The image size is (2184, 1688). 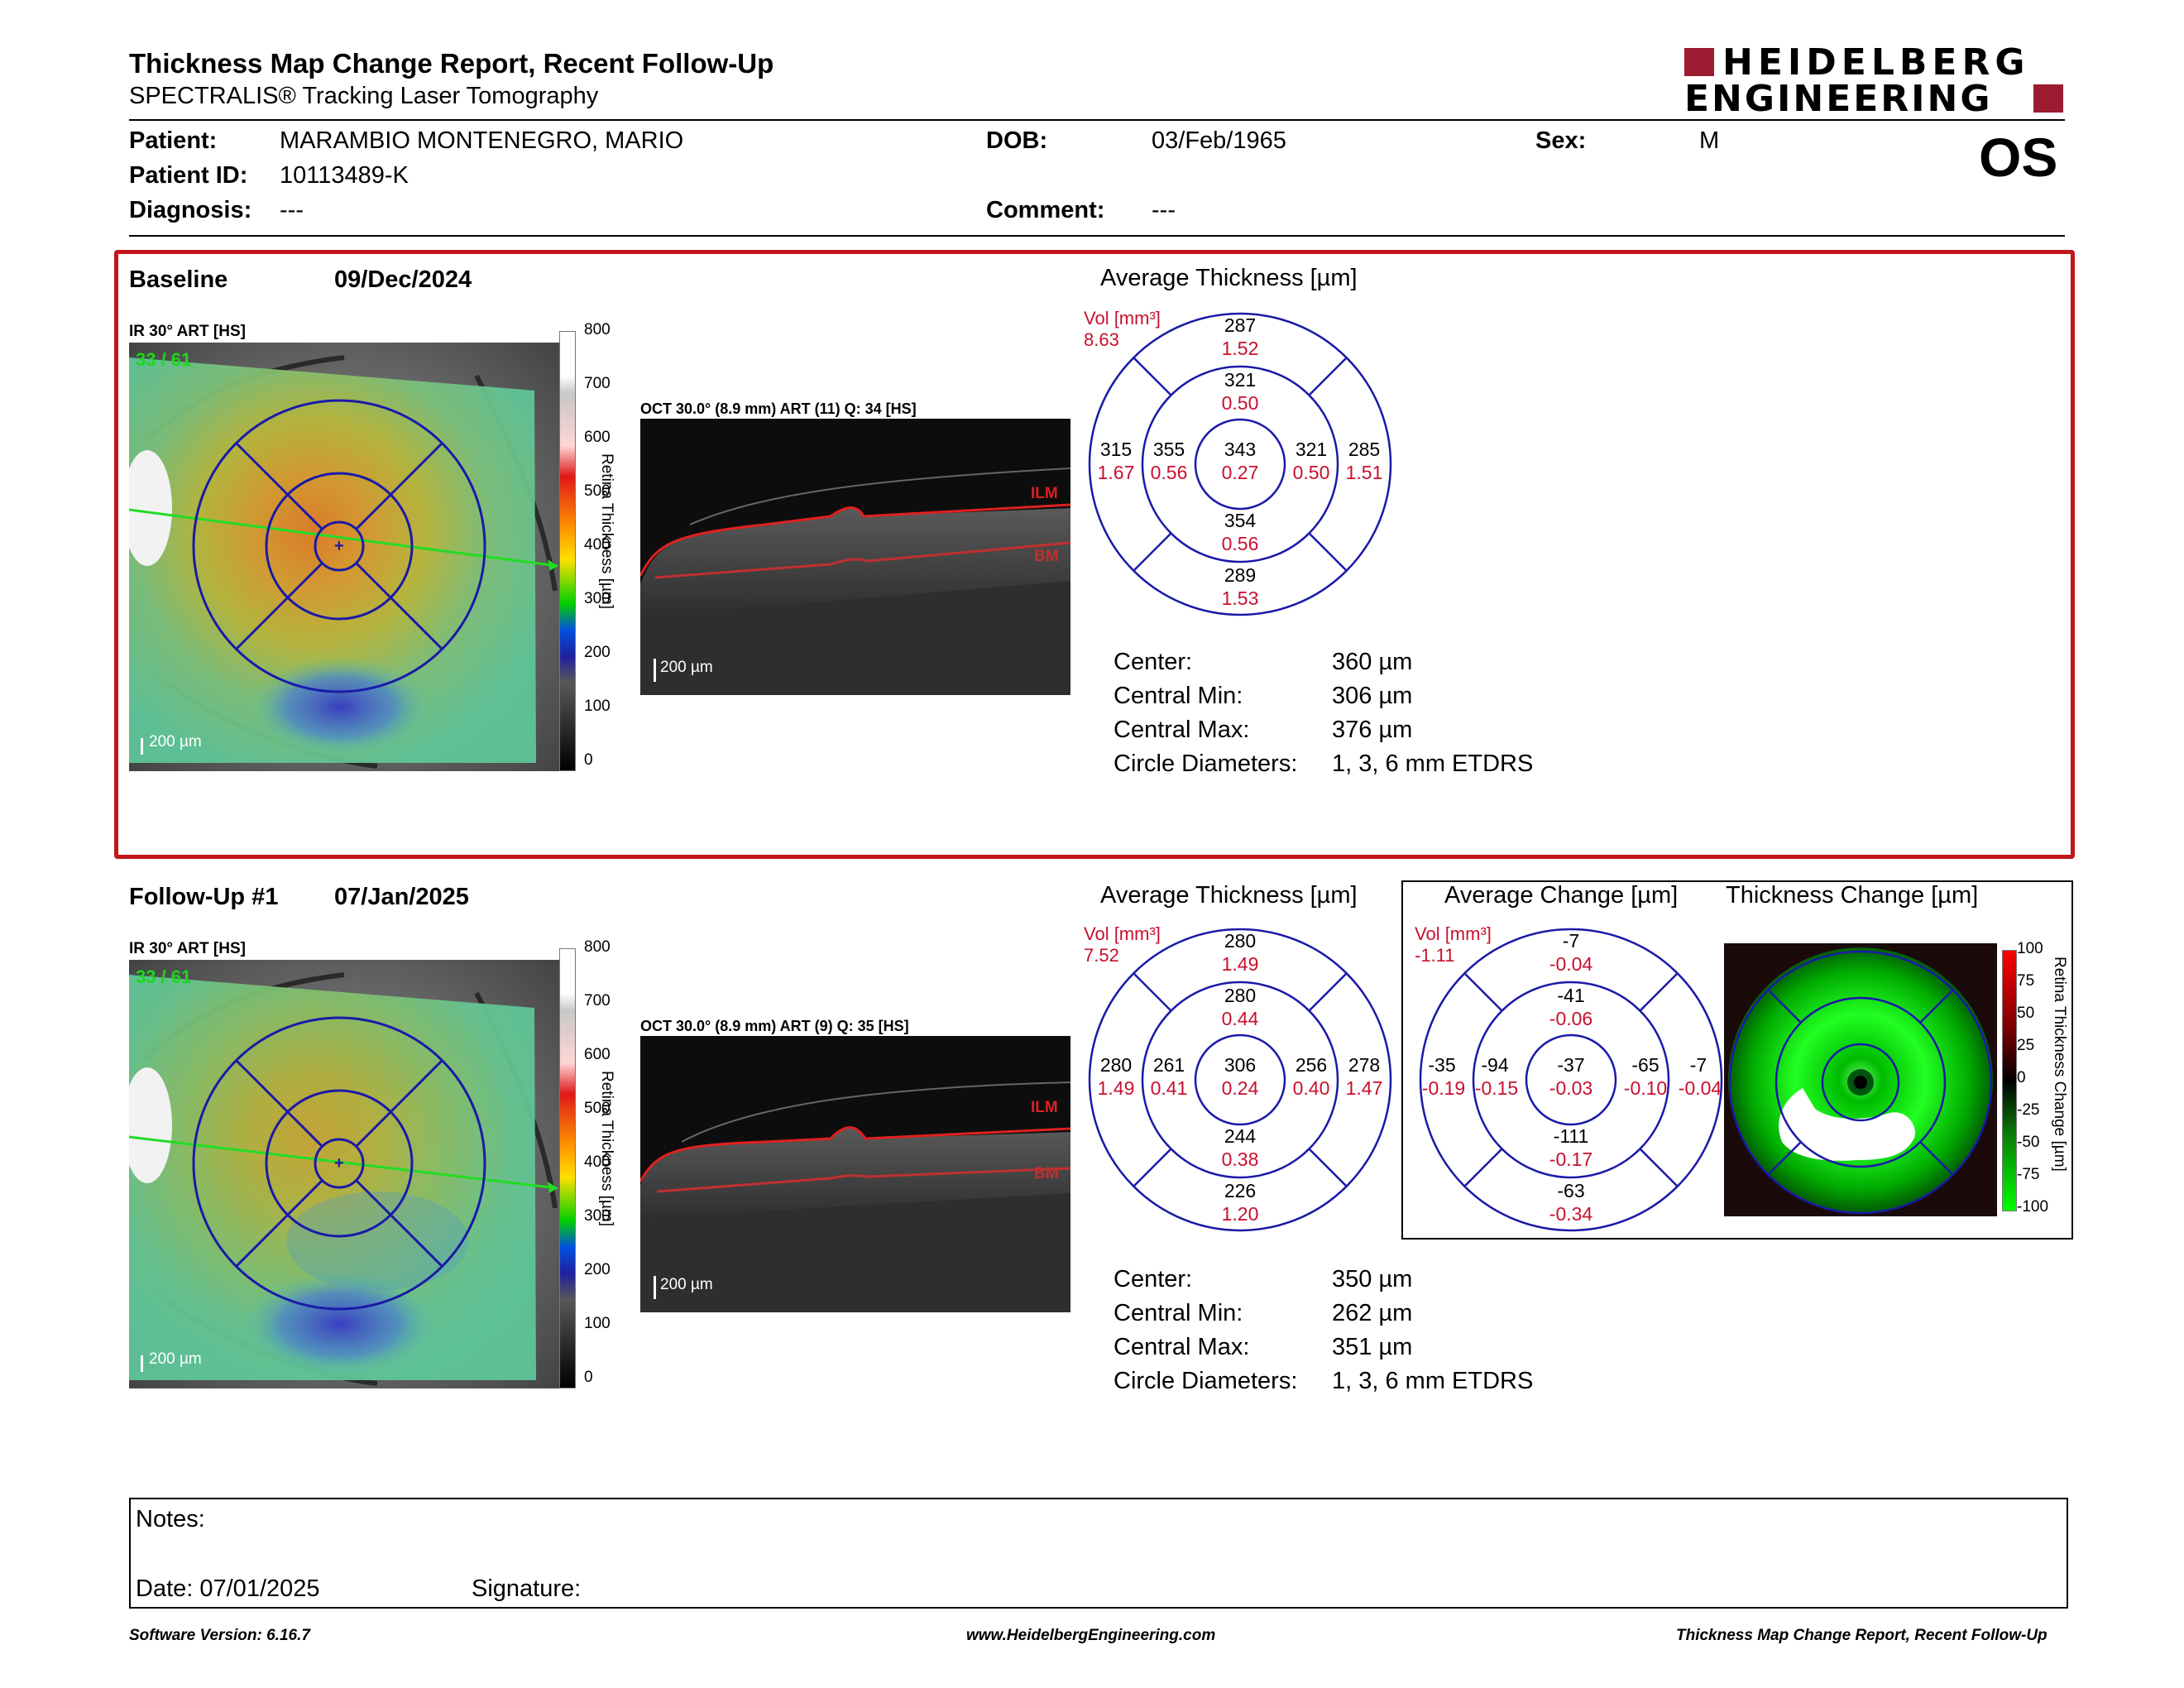 What do you see at coordinates (1571, 1018) in the screenshot?
I see `inner-sup-vol-change: -0.06` at bounding box center [1571, 1018].